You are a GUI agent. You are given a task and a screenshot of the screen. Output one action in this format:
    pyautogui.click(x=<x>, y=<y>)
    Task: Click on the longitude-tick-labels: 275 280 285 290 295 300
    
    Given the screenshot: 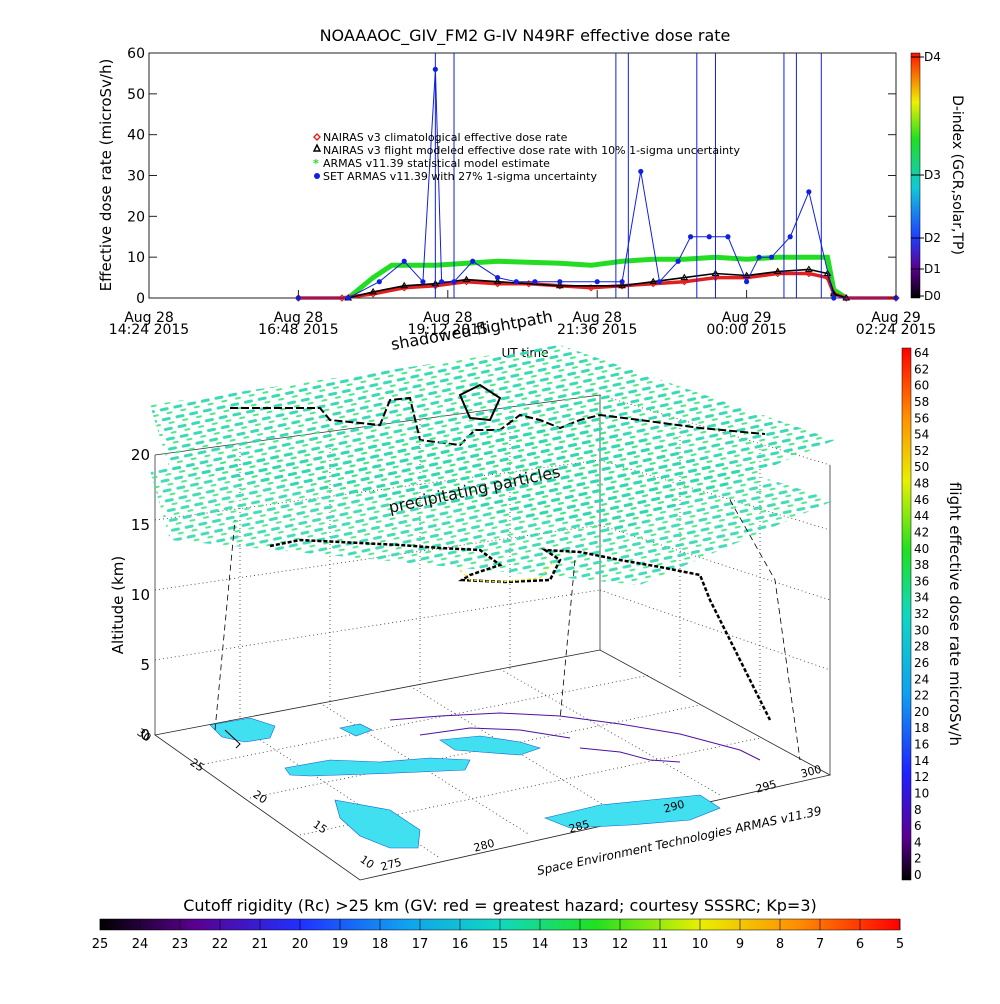 What is the action you would take?
    pyautogui.click(x=601, y=818)
    